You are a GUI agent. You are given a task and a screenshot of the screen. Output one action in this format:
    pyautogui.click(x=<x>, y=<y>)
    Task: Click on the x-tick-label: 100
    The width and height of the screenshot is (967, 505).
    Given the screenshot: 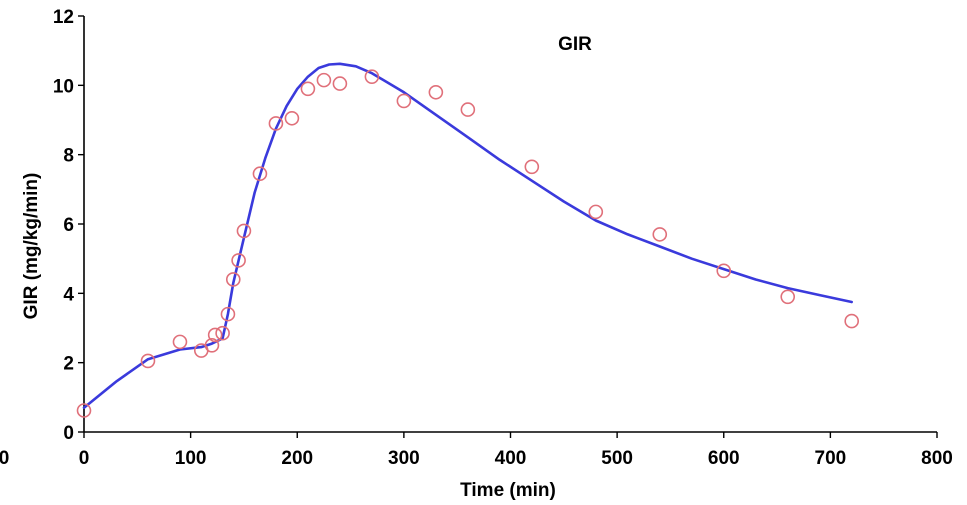 What is the action you would take?
    pyautogui.click(x=191, y=458)
    